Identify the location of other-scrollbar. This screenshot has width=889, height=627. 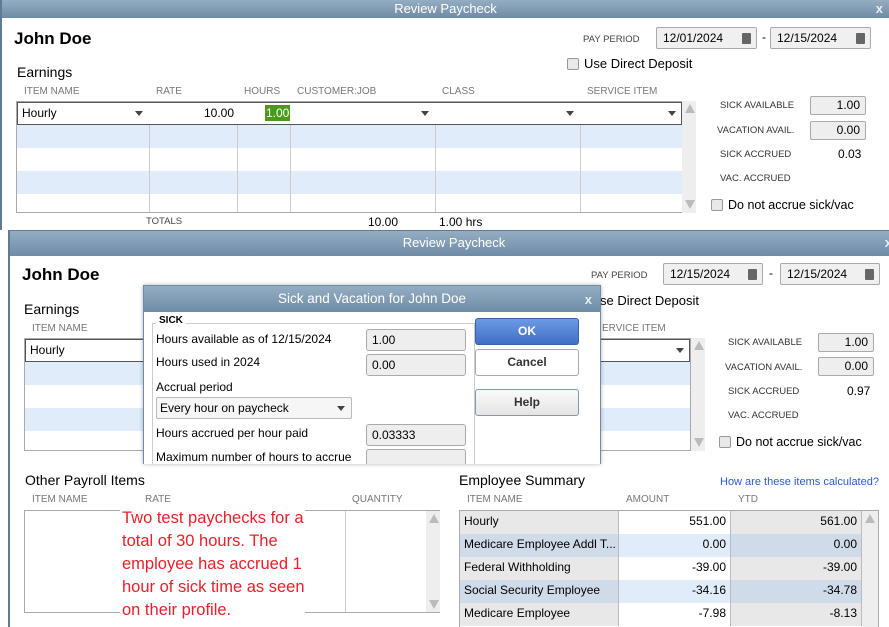
(433, 561).